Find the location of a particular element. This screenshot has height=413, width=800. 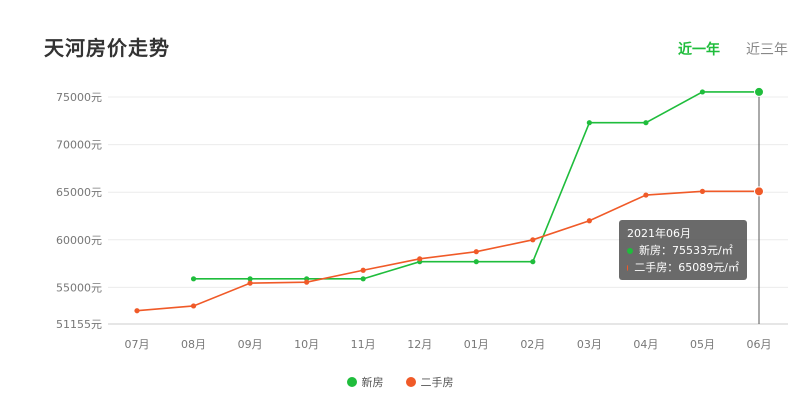

y-tick-label: 70000元 is located at coordinates (79, 145).